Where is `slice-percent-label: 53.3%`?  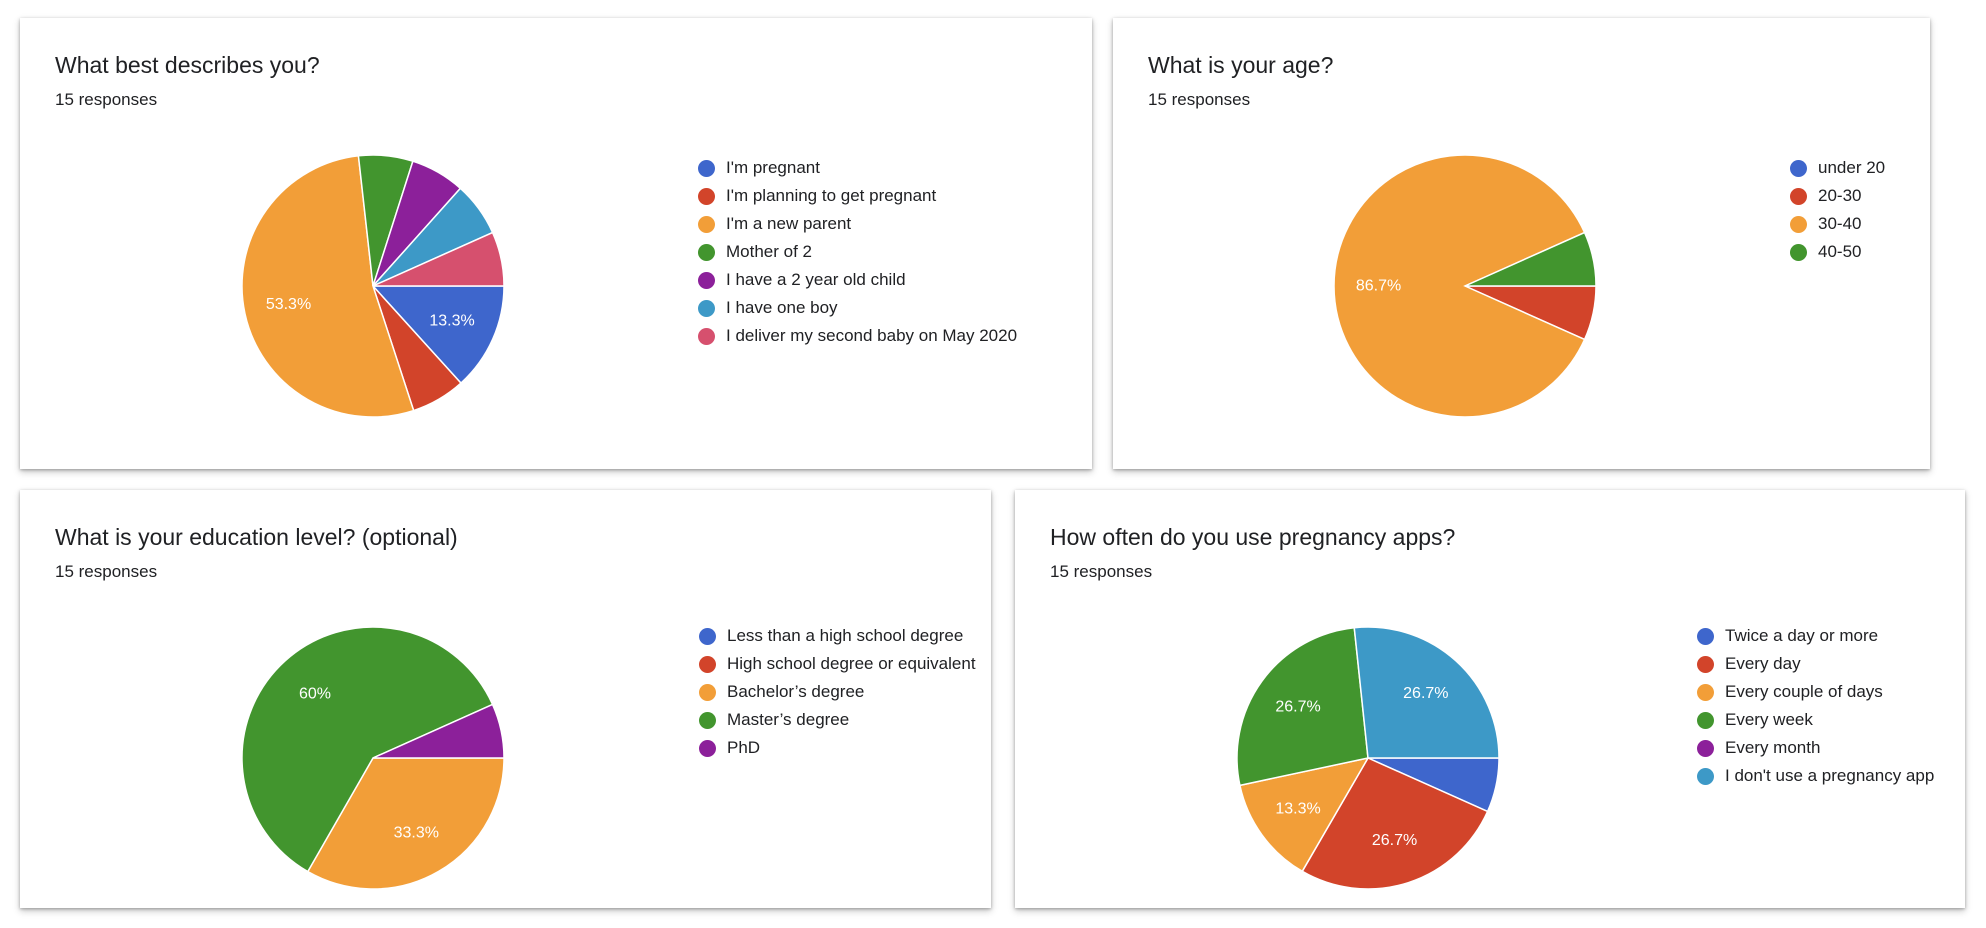
slice-percent-label: 53.3% is located at coordinates (288, 304).